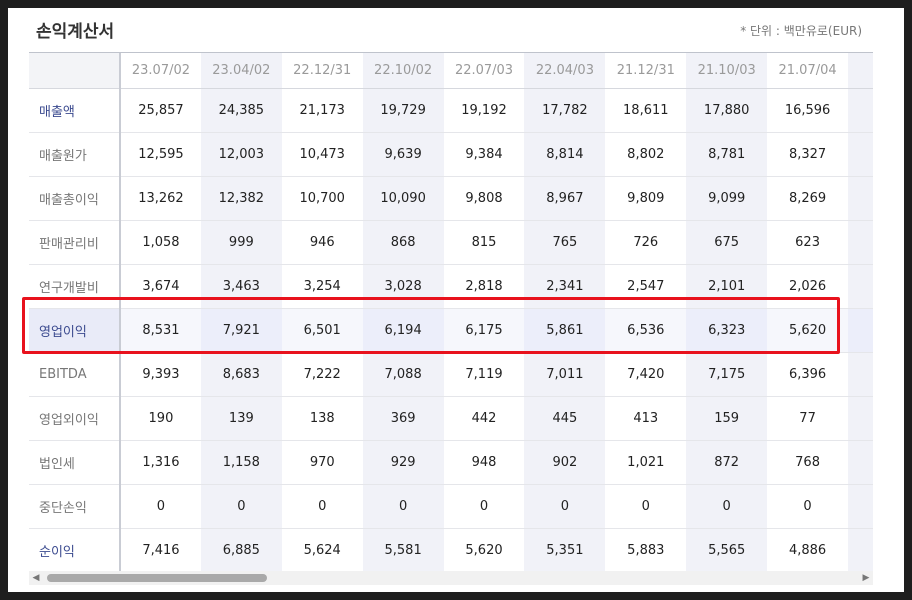  Describe the element at coordinates (727, 110) in the screenshot. I see `table-cell: 17,880` at that location.